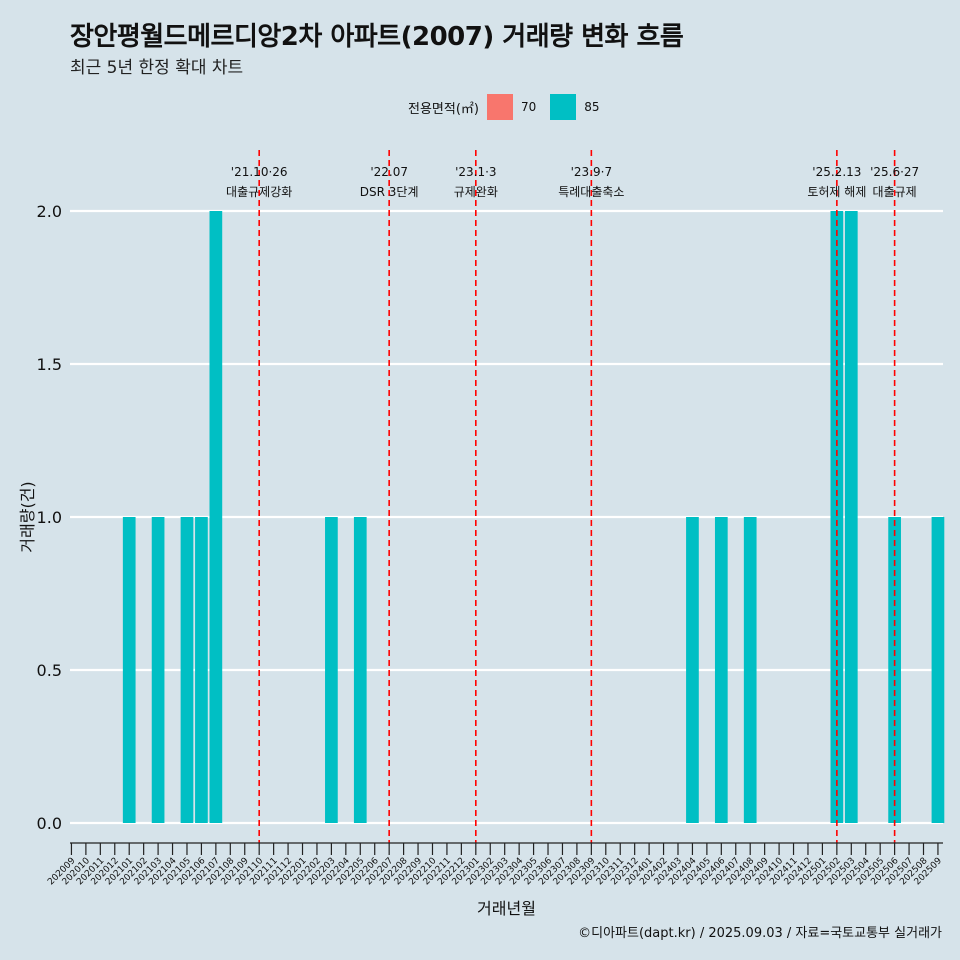  Describe the element at coordinates (49, 211) in the screenshot. I see `y-tick-label: 2.0` at that location.